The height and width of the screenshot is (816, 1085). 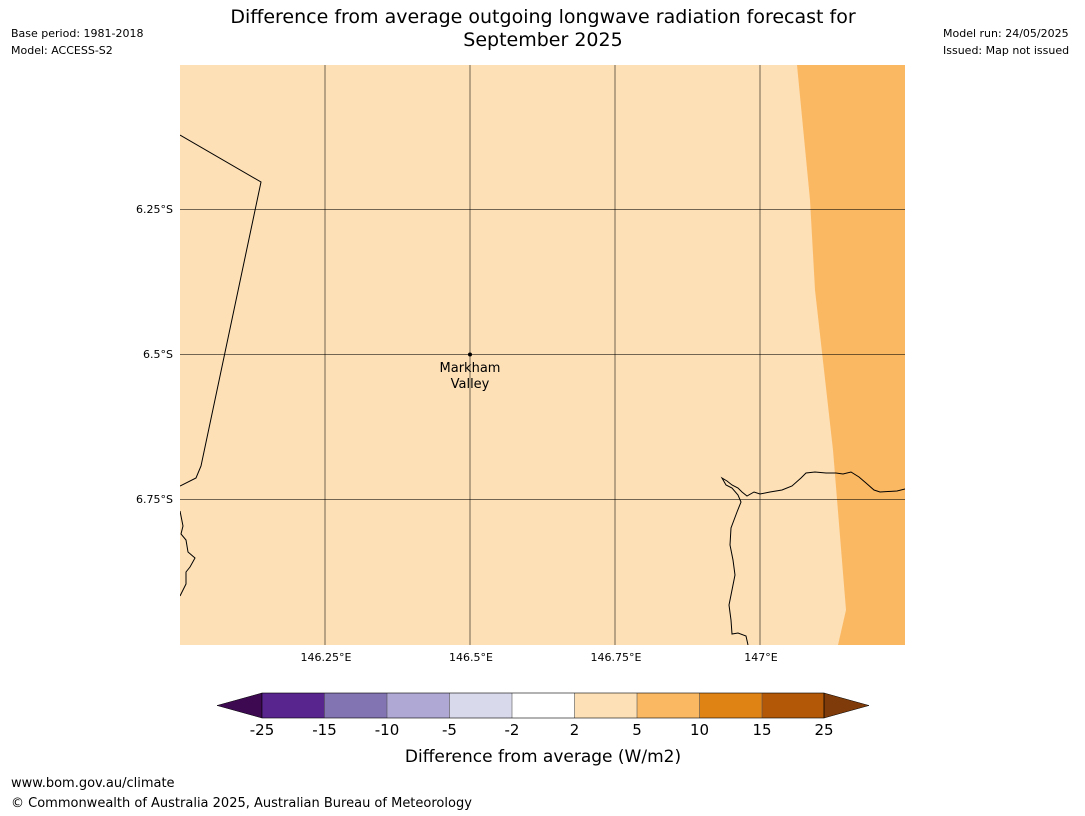 I want to click on colorbar-label: Difference from average (W/m2), so click(x=543, y=757).